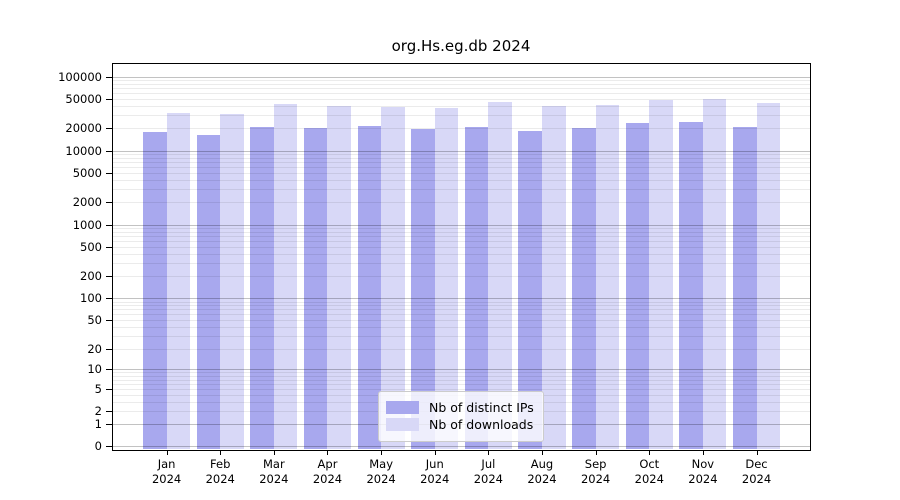 Image resolution: width=900 pixels, height=500 pixels. What do you see at coordinates (461, 416) in the screenshot?
I see `legend: Nb of distinct IPs Nb of downloads` at bounding box center [461, 416].